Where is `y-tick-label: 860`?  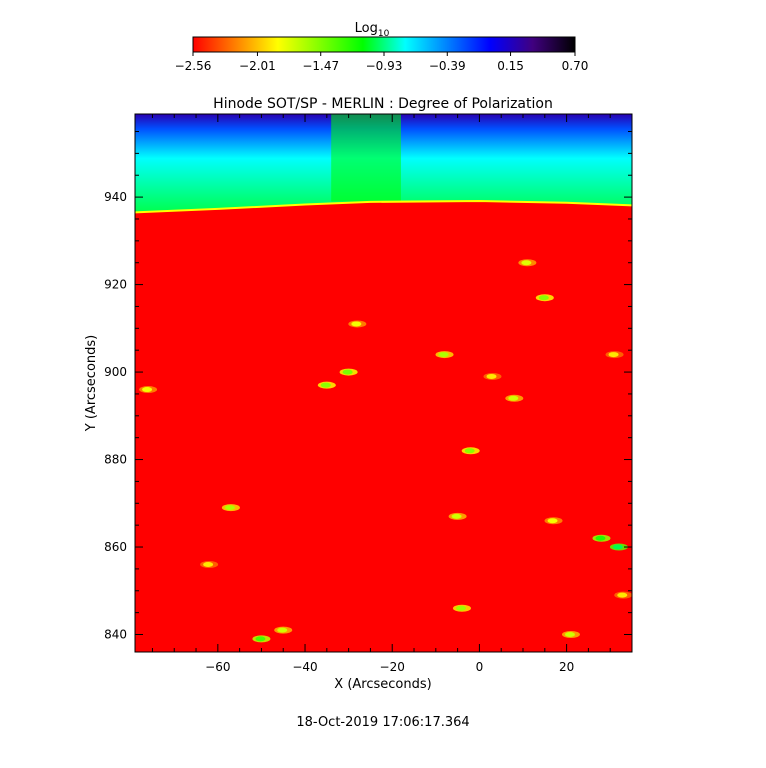
y-tick-label: 860 is located at coordinates (115, 547).